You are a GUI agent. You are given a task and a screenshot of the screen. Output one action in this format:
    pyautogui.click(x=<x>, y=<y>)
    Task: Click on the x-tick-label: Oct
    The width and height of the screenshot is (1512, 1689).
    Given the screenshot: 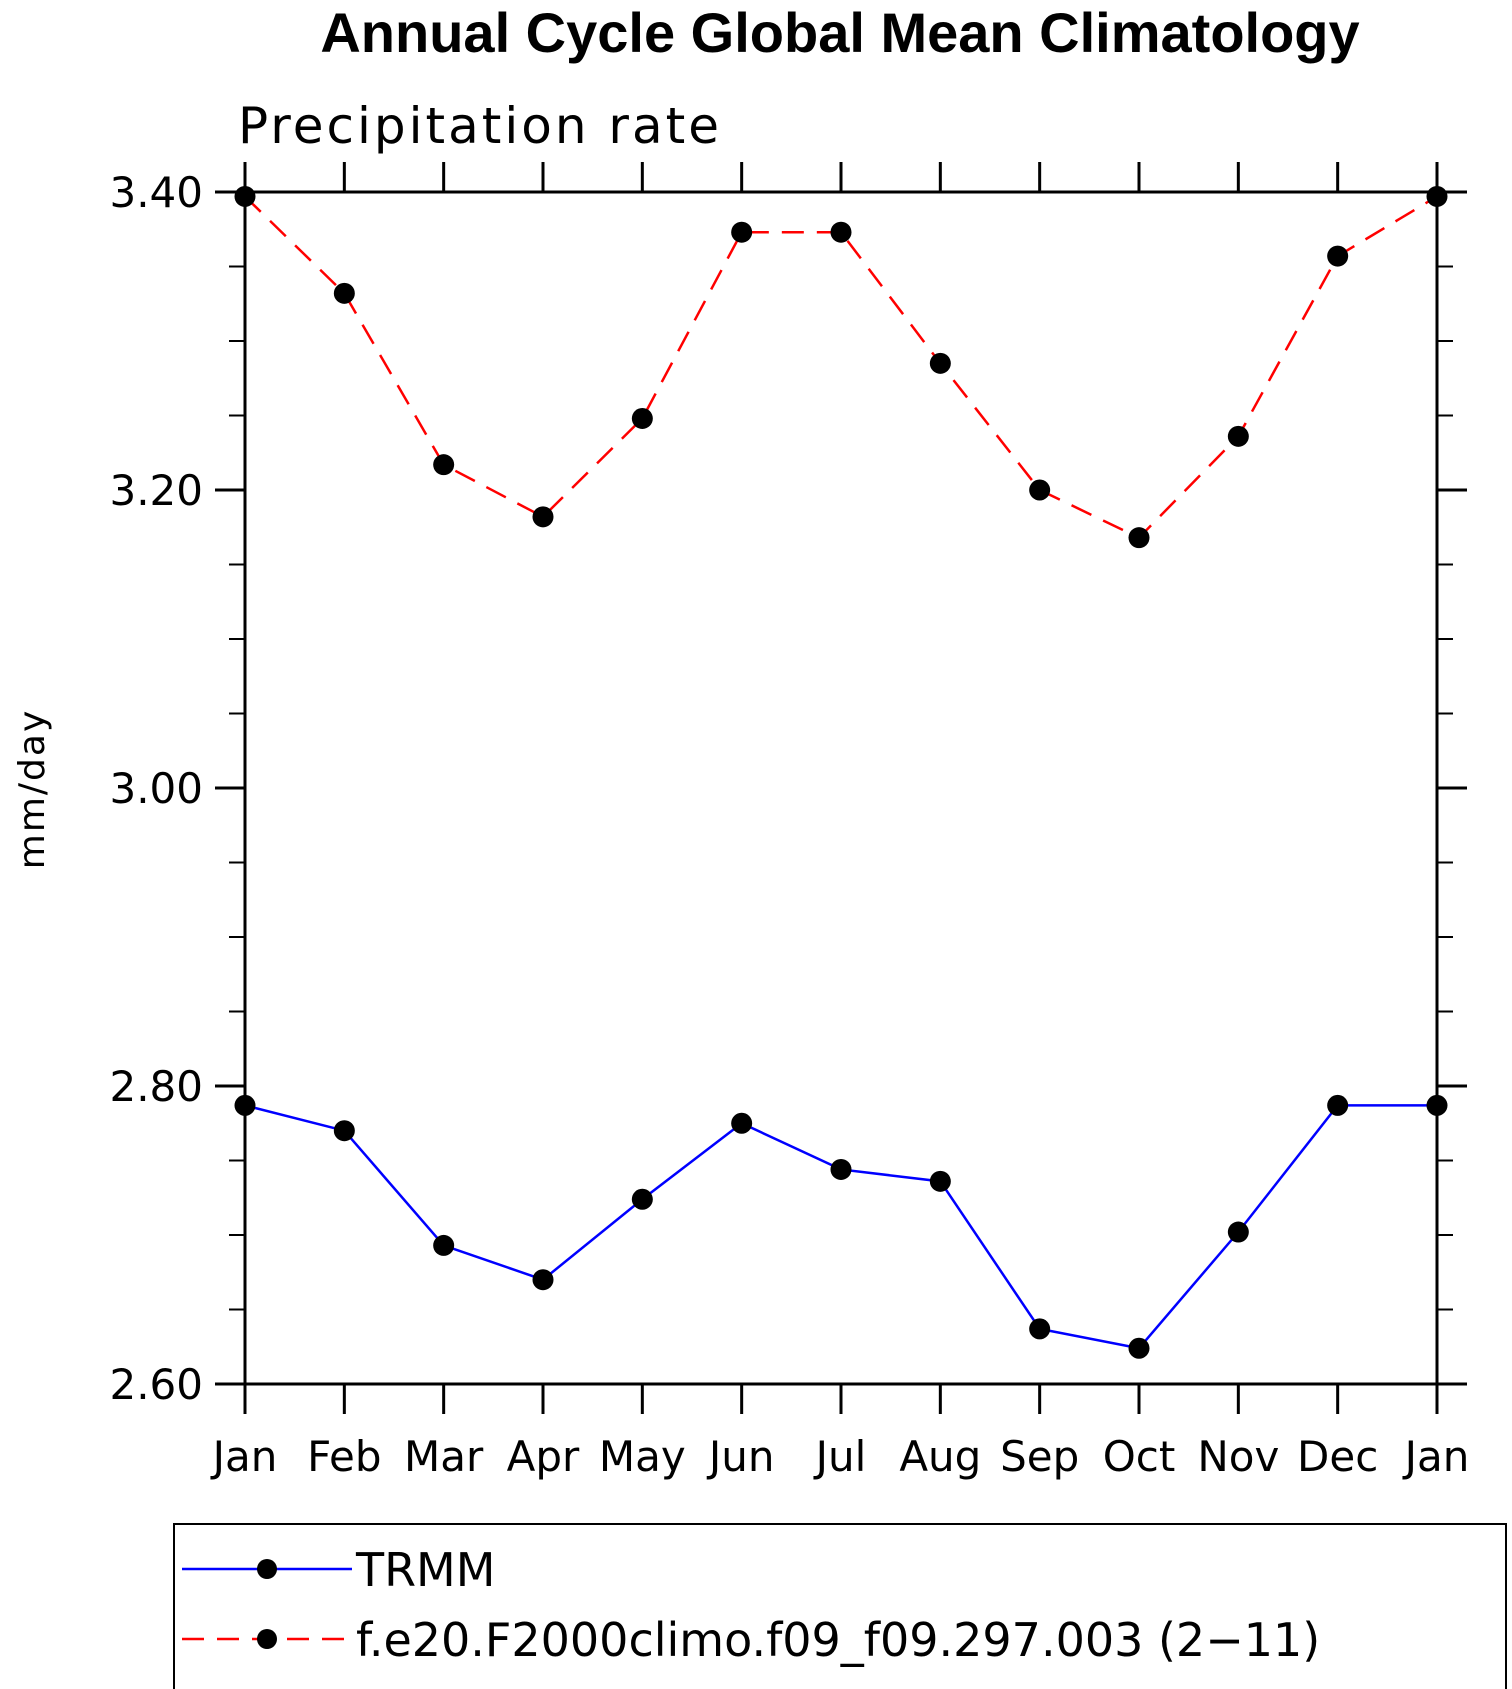 What is the action you would take?
    pyautogui.click(x=1139, y=1456)
    